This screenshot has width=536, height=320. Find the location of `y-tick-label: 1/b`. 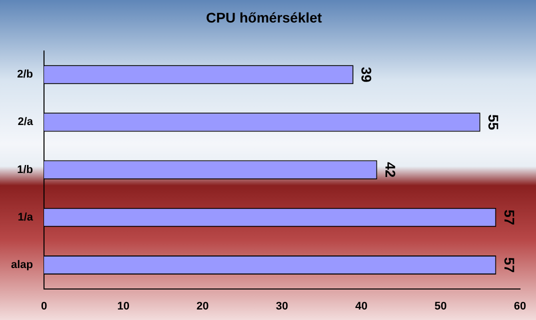

y-tick-label: 1/b is located at coordinates (25, 170).